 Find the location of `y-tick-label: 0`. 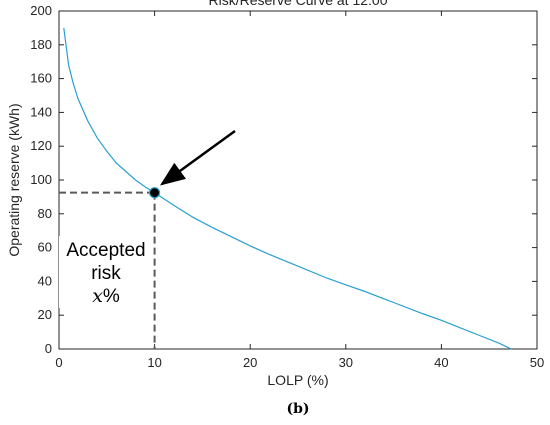

y-tick-label: 0 is located at coordinates (48, 348).